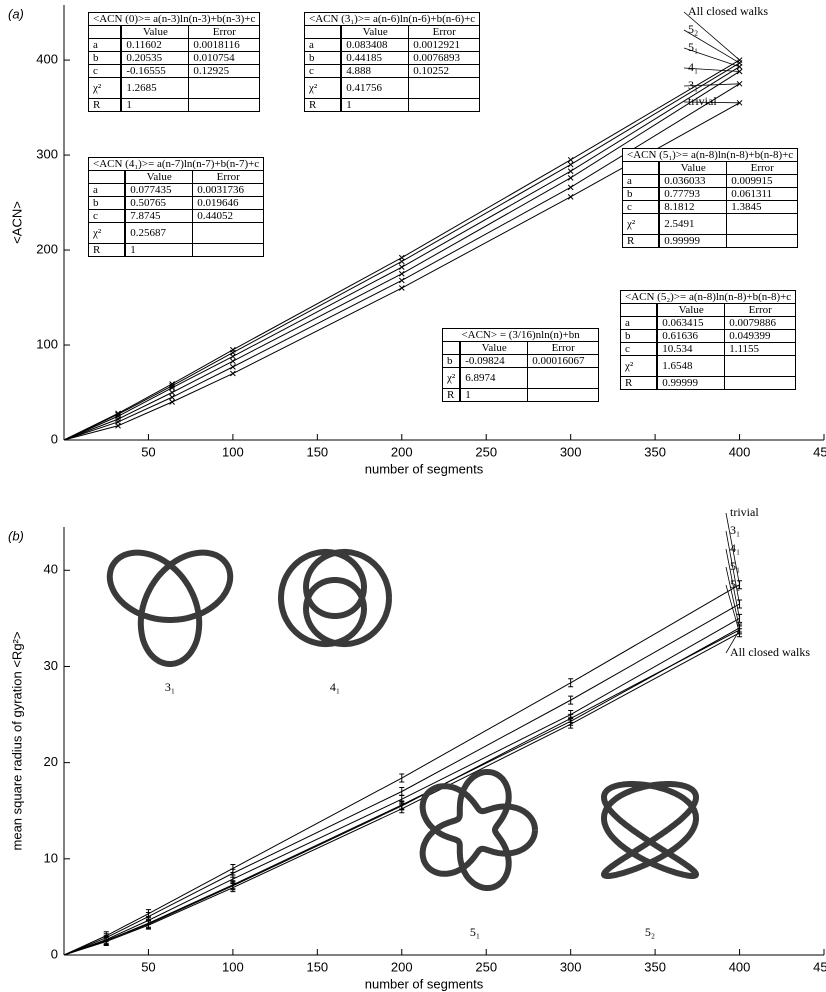  I want to click on table-cell: 0.0079886, so click(760, 323).